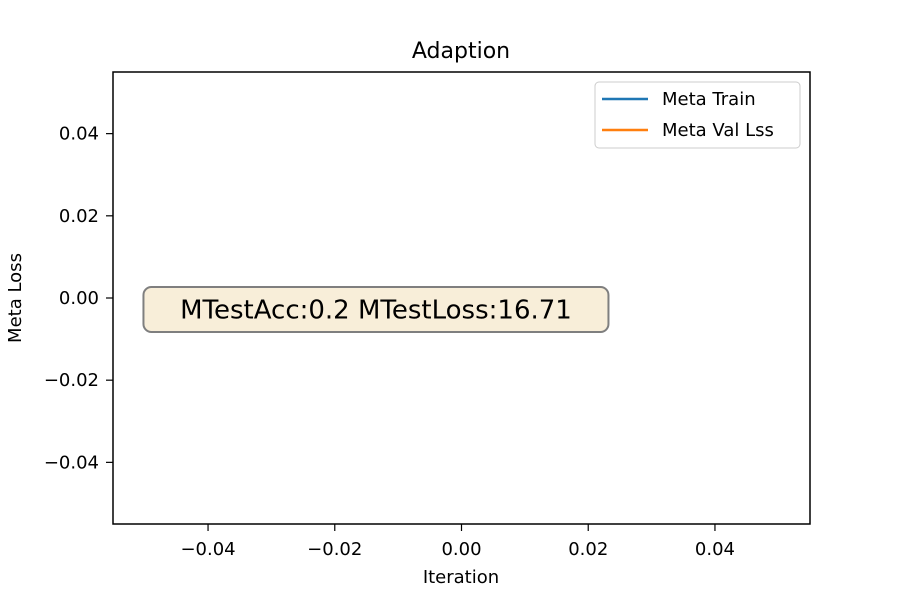 The height and width of the screenshot is (600, 900). Describe the element at coordinates (207, 549) in the screenshot. I see `x-tick-label: −0.04` at that location.